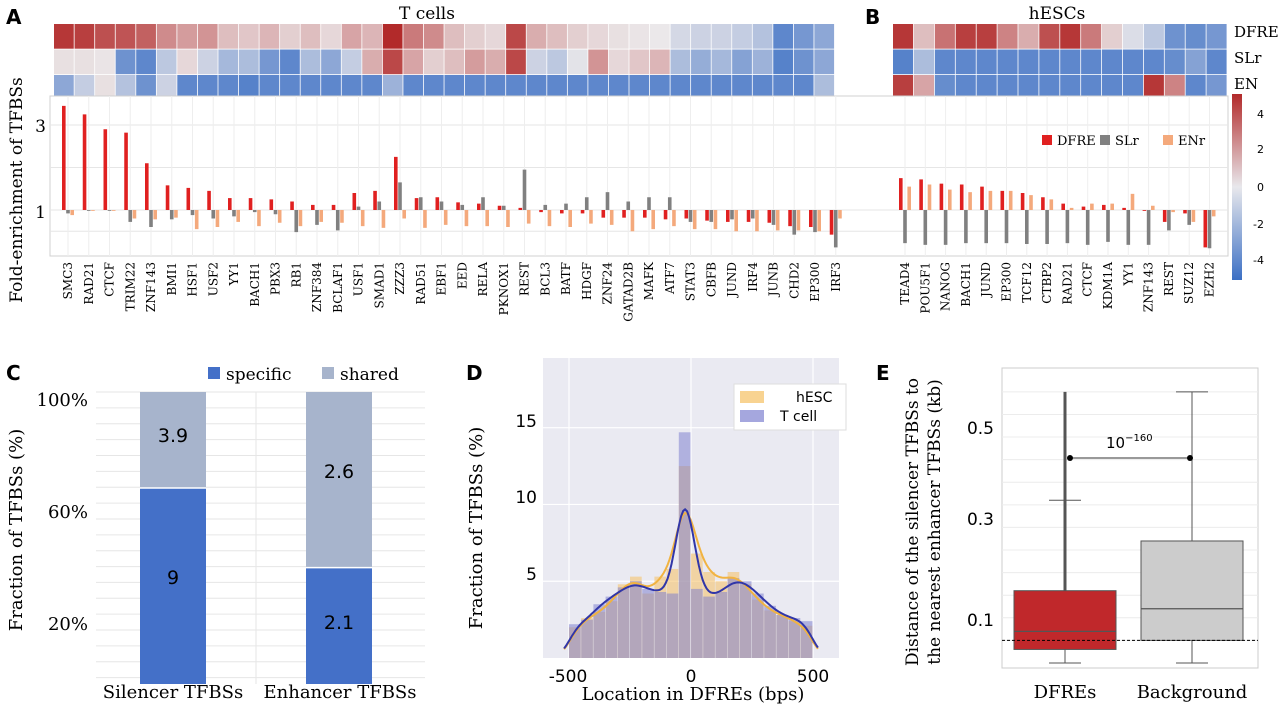 The width and height of the screenshot is (1280, 706). Describe the element at coordinates (1088, 279) in the screenshot. I see `barchart-xtick-label: CTCF` at that location.